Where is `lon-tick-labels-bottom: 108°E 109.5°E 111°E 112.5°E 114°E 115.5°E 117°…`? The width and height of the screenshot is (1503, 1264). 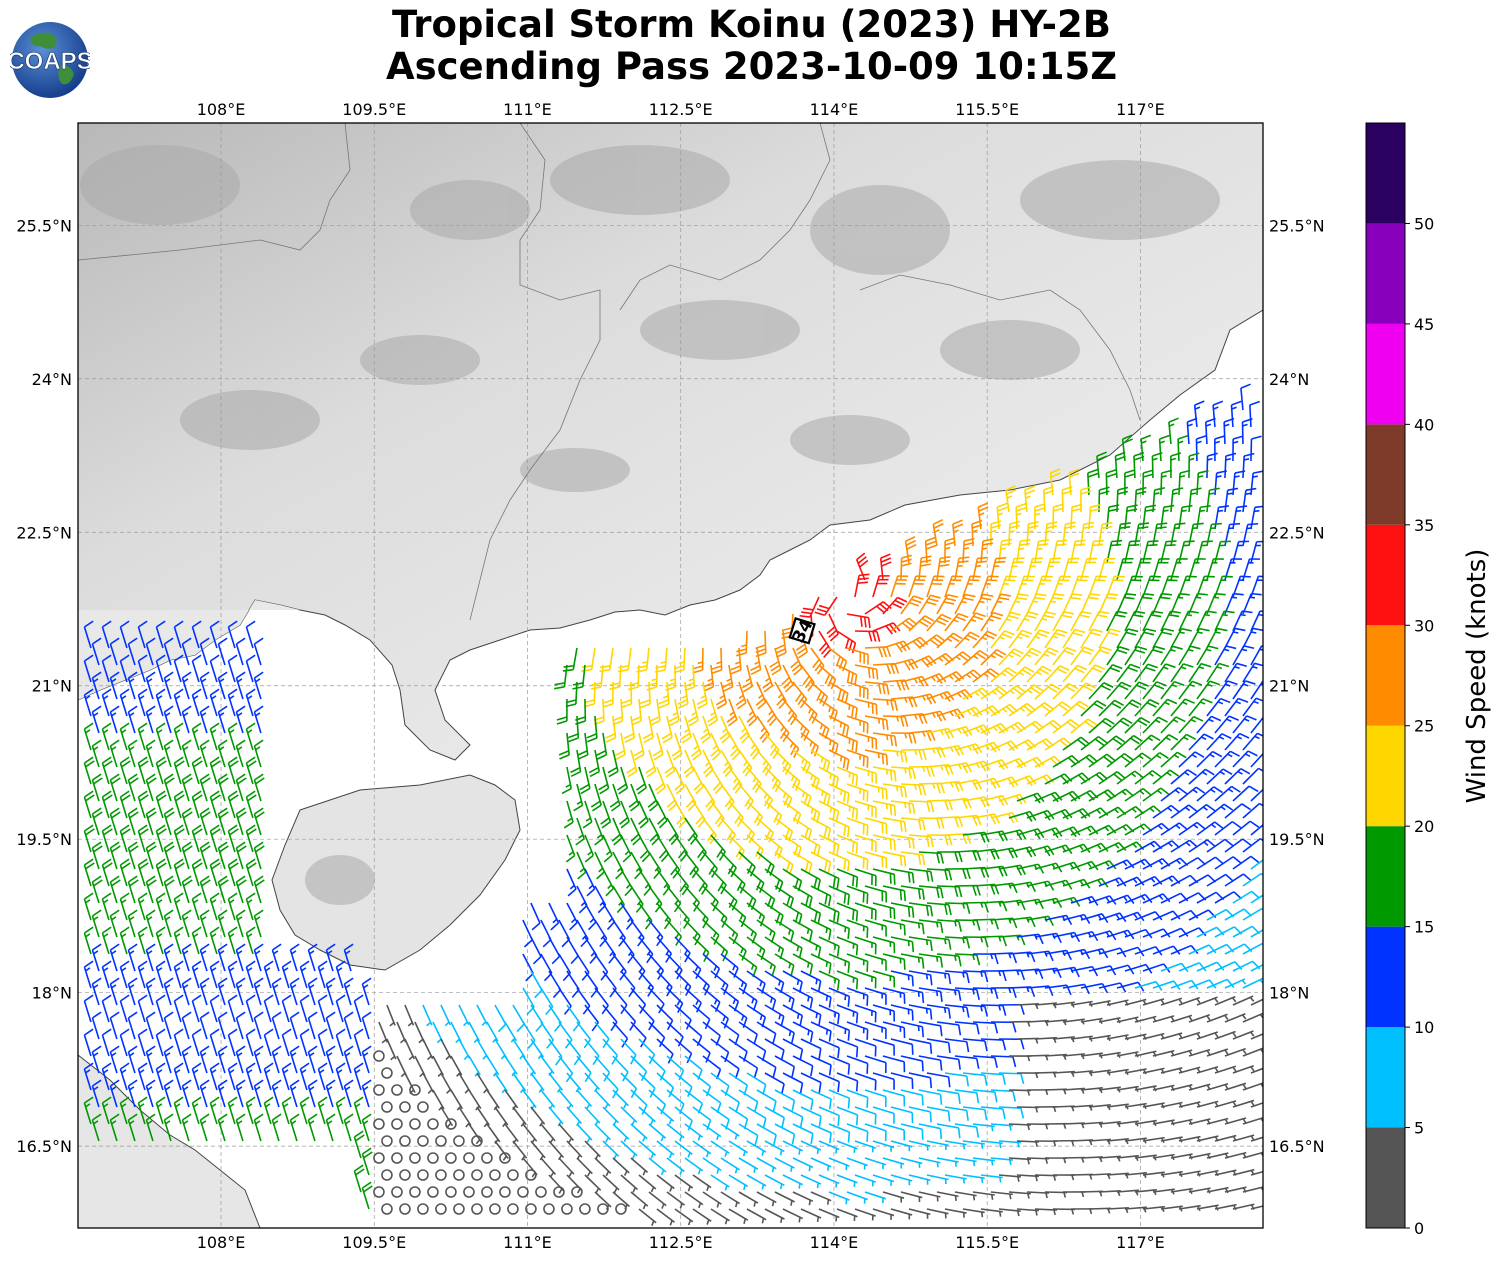 lon-tick-labels-bottom: 108°E 109.5°E 111°E 112.5°E 114°E 115.5°E 117°… is located at coordinates (681, 1242).